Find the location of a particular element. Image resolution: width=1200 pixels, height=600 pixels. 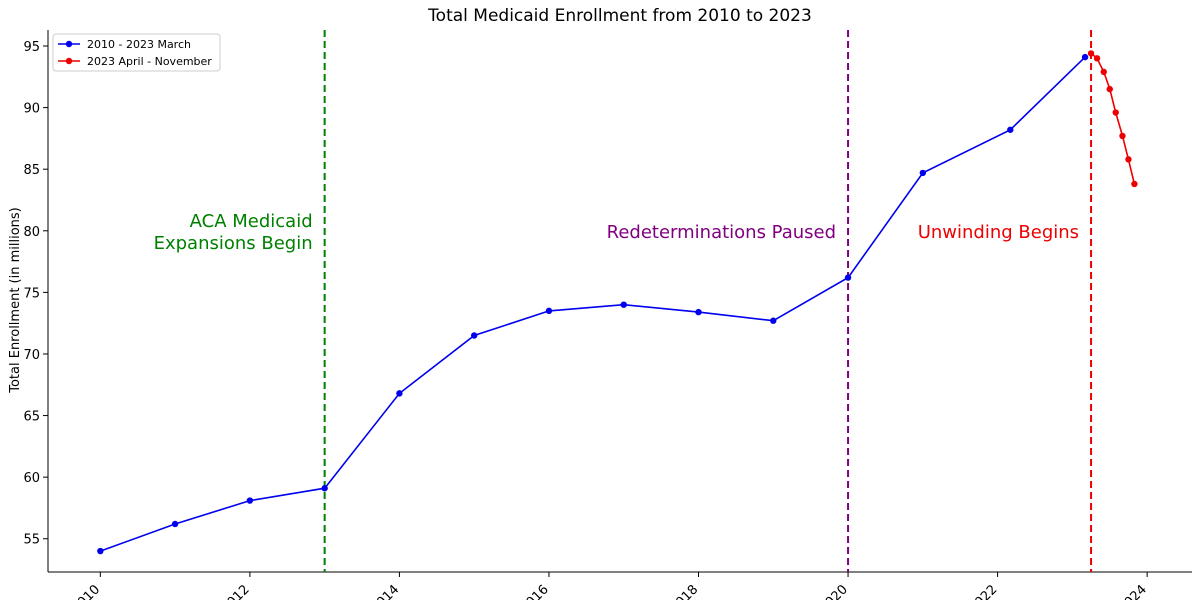

legend: 2010 - 2023 March 2023 April - November is located at coordinates (136, 52).